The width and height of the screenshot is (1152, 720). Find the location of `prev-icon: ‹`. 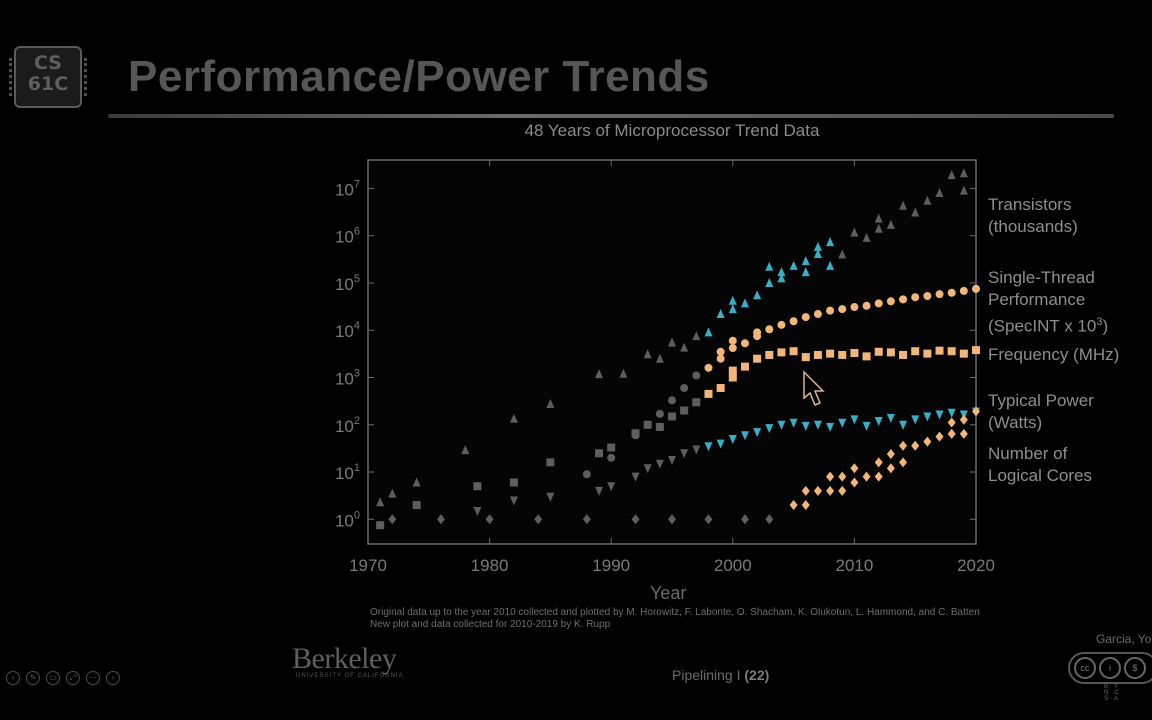

prev-icon: ‹ is located at coordinates (13, 678).